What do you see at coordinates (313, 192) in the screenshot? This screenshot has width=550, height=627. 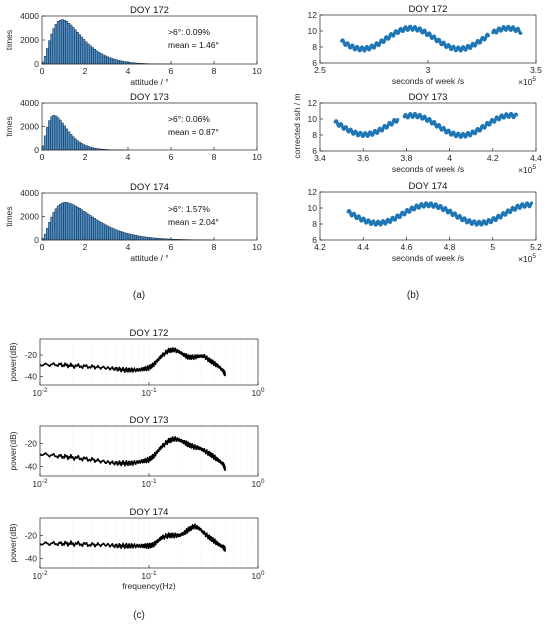 I see `y-tick-label: 12` at bounding box center [313, 192].